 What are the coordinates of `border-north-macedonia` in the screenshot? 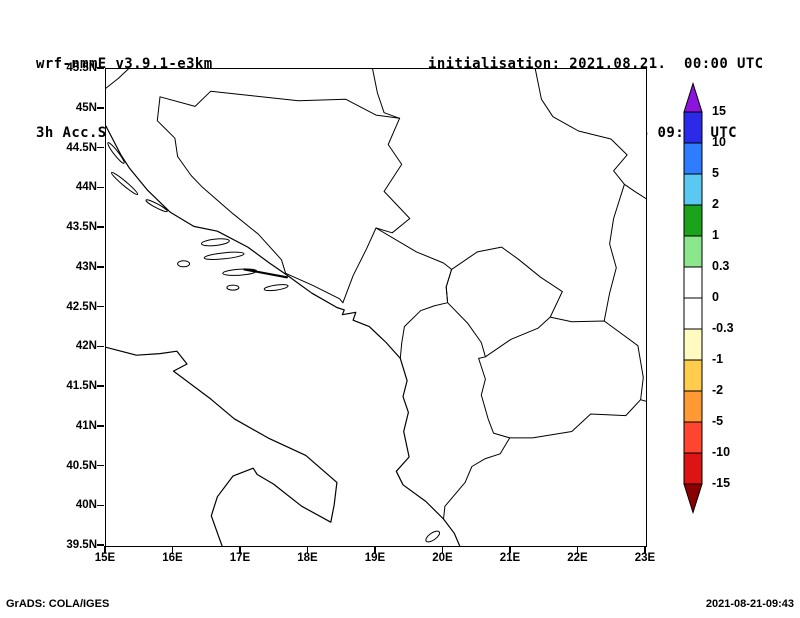 It's located at (562, 377).